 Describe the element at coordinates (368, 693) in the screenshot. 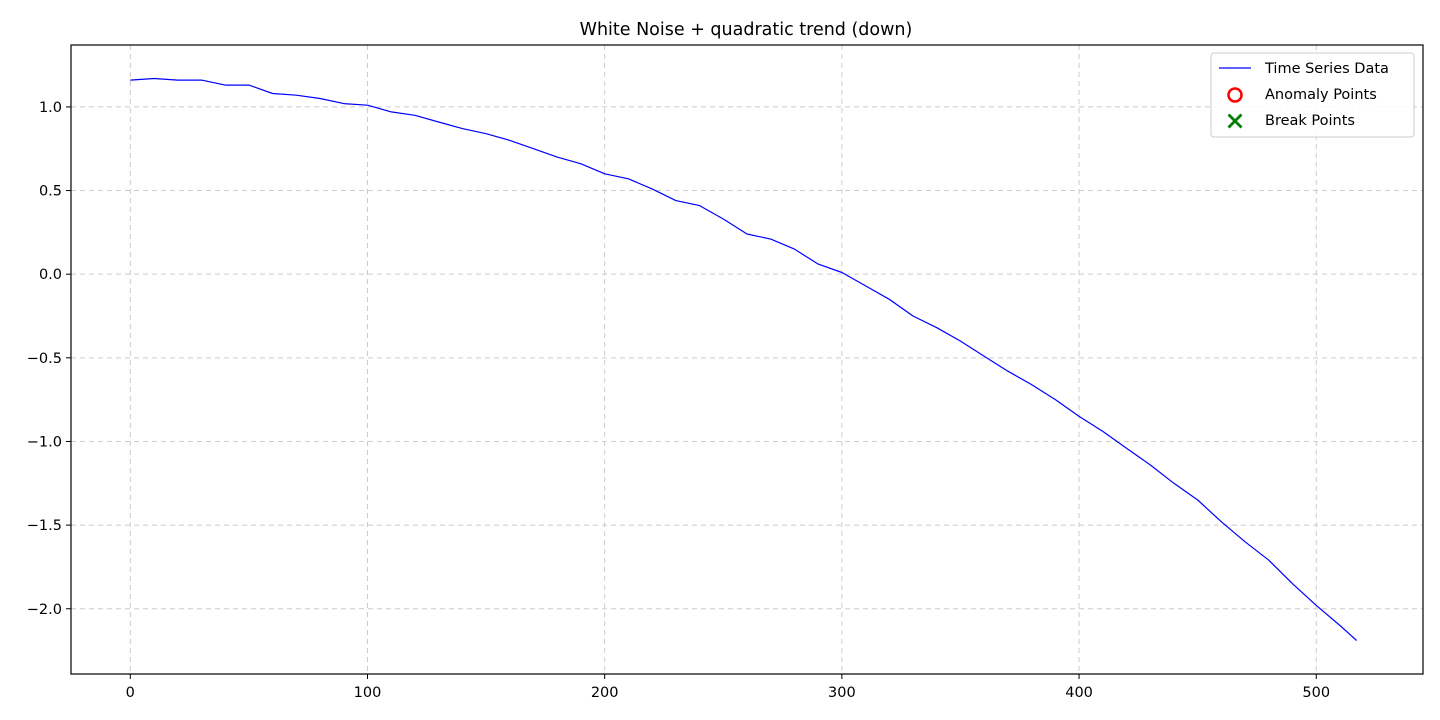

I see `x-tick-label: 100` at that location.